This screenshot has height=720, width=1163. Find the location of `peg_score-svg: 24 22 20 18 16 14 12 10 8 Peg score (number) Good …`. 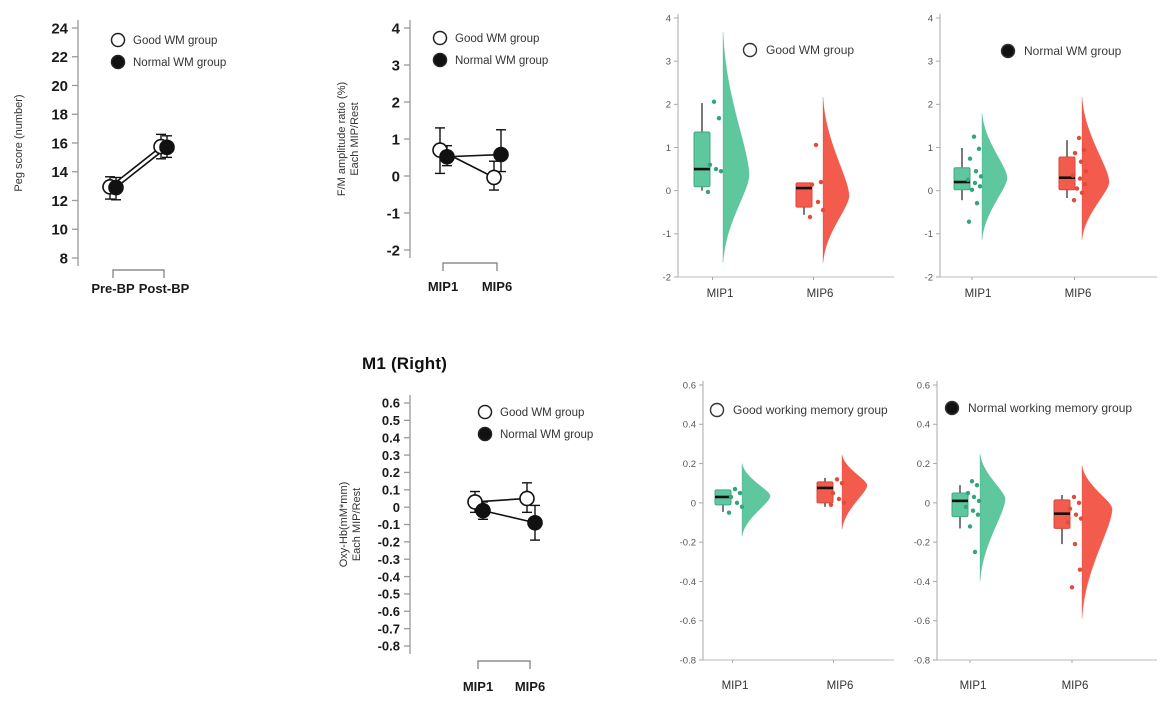

peg_score-svg: 24 22 20 18 16 14 12 10 8 Peg score (number) Good … is located at coordinates (119, 158).